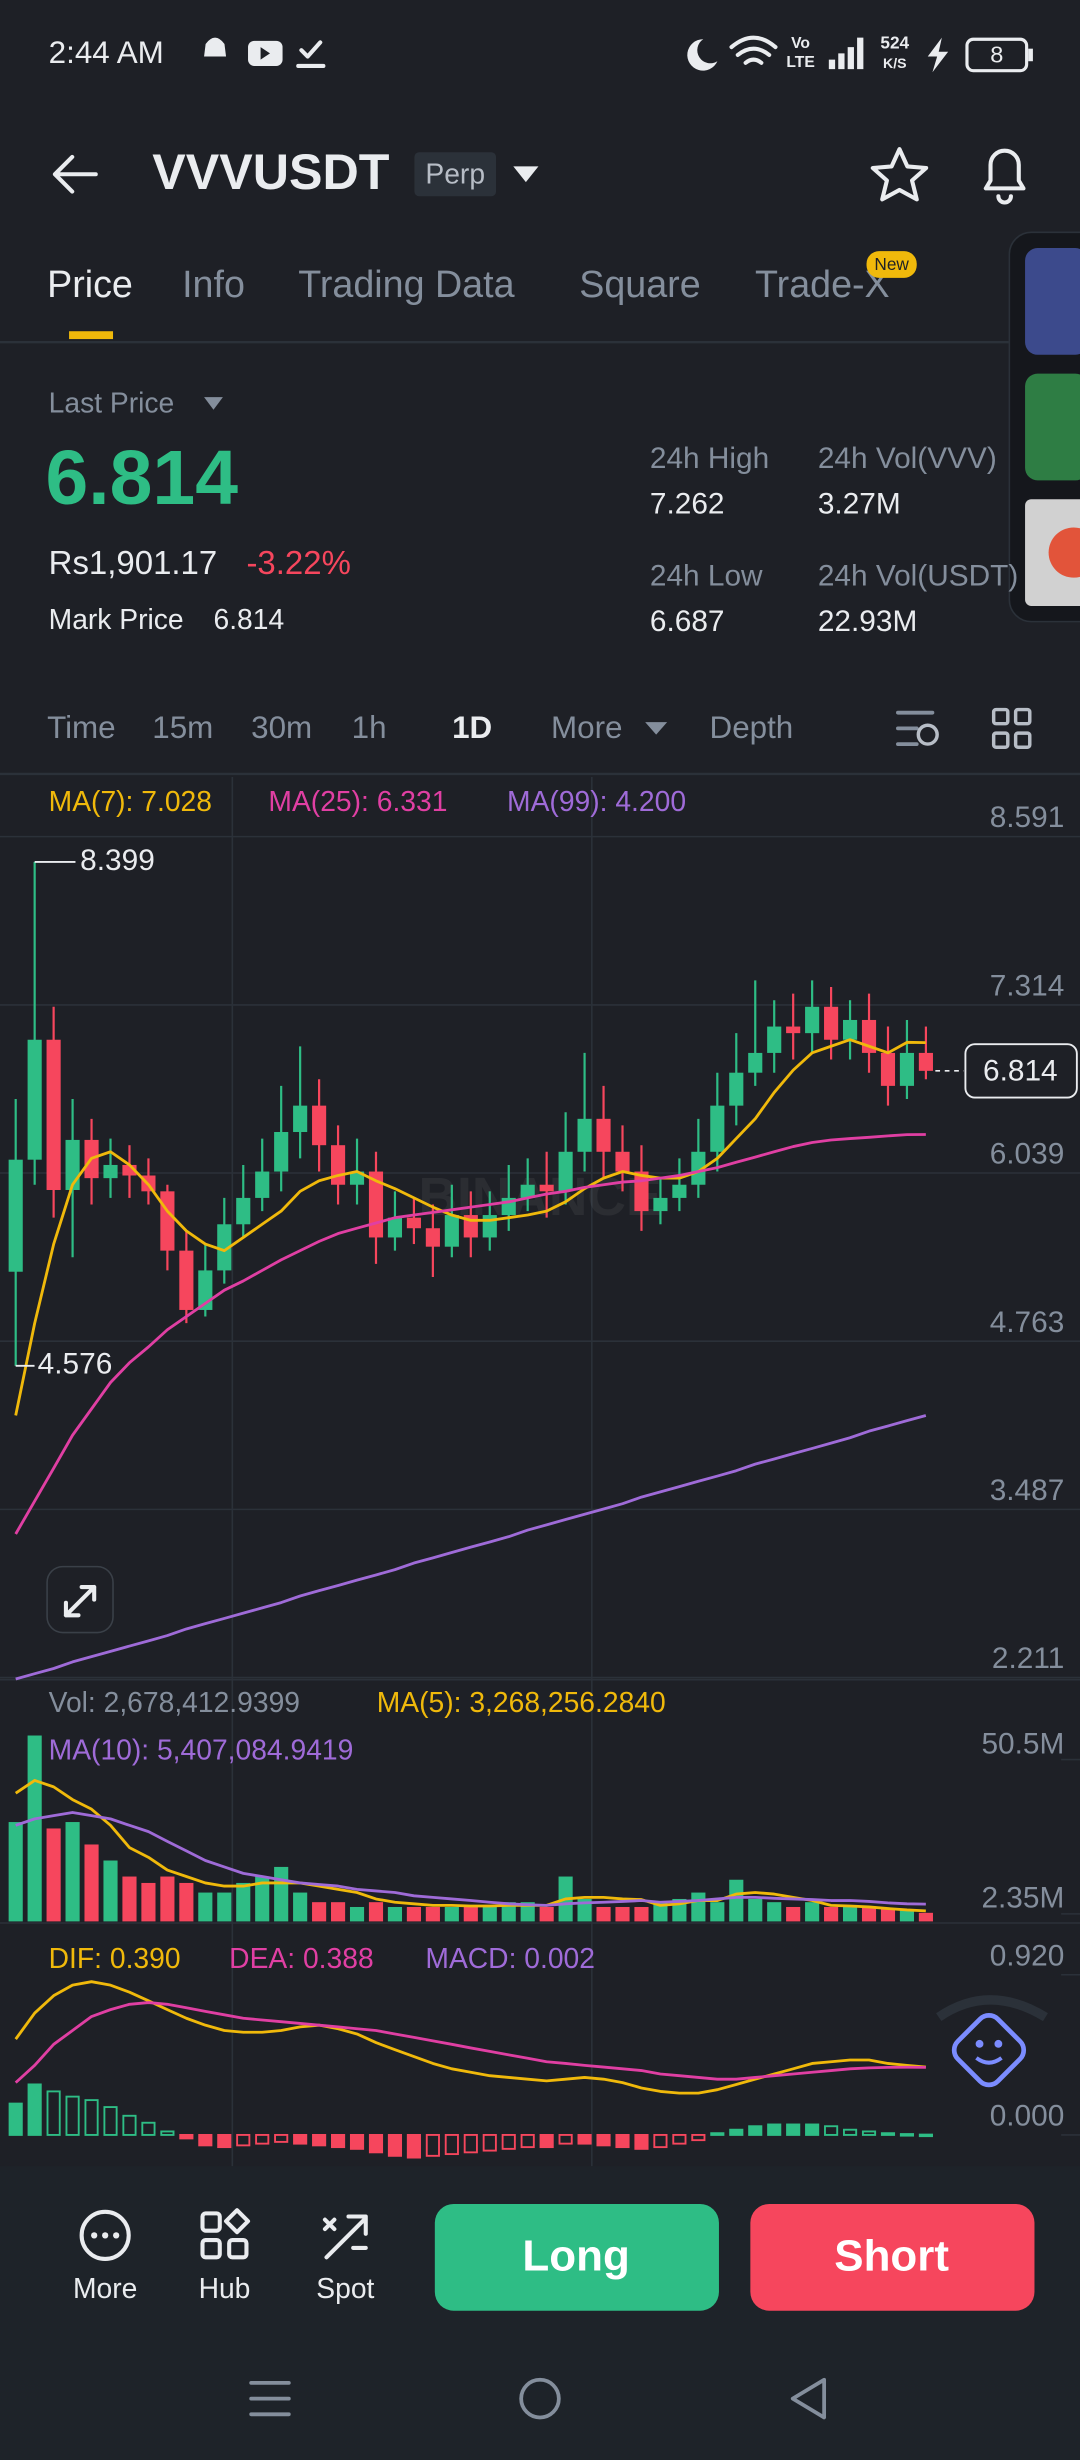 The height and width of the screenshot is (2460, 1080). I want to click on indicator-settings, so click(915, 728).